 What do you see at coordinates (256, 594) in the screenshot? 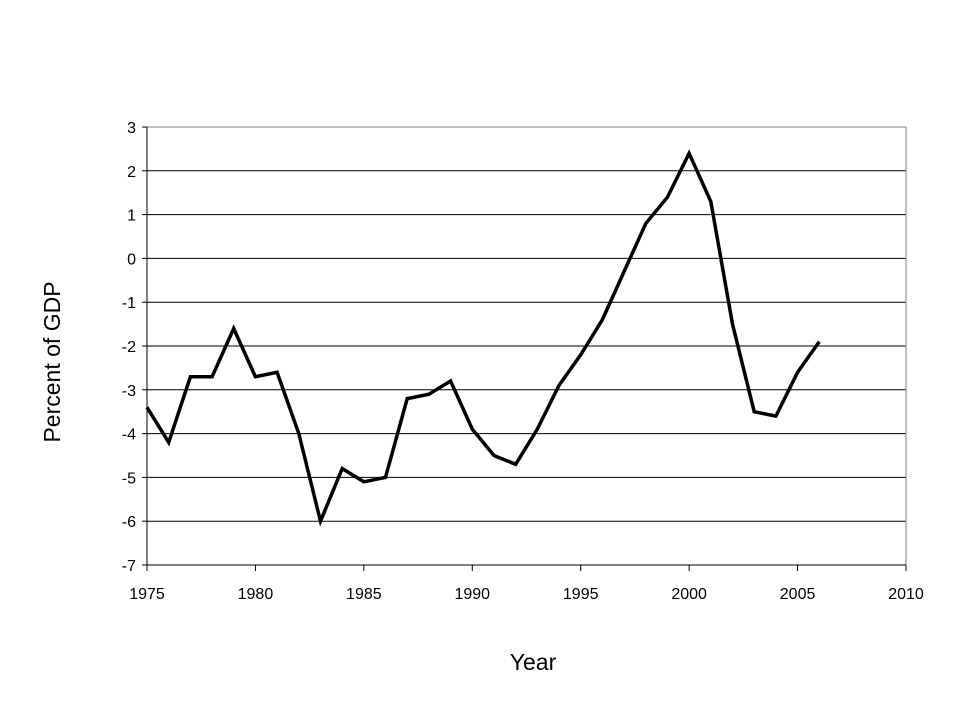
I see `x-tick-label: 1980` at bounding box center [256, 594].